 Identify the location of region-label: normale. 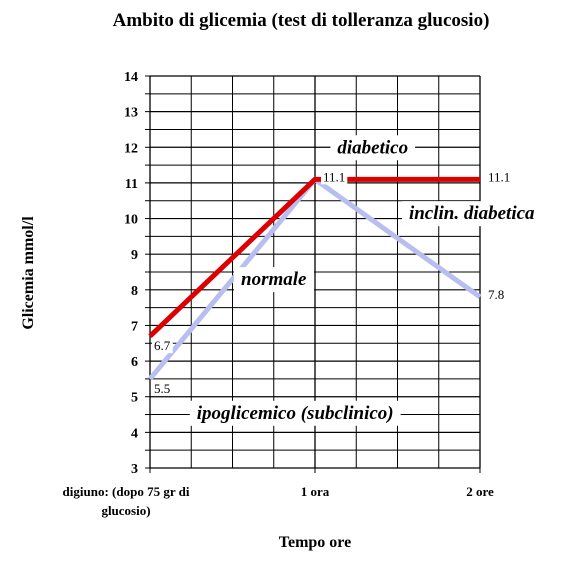
(274, 279).